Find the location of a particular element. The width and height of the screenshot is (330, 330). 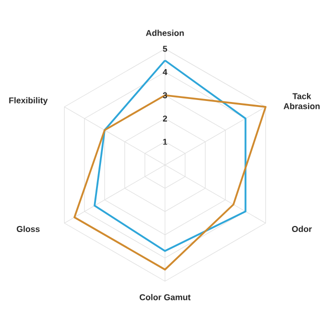

spoke-label: Odor is located at coordinates (302, 229).